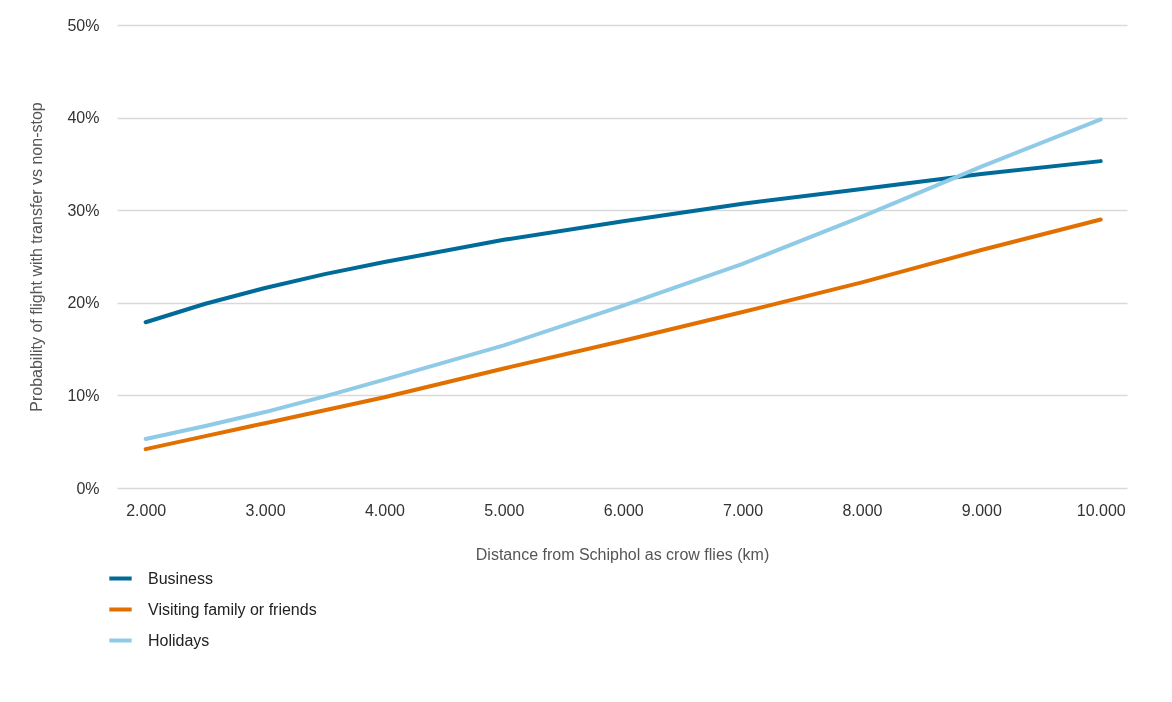 The height and width of the screenshot is (702, 1172). I want to click on y-tick-label: 30%, so click(83, 210).